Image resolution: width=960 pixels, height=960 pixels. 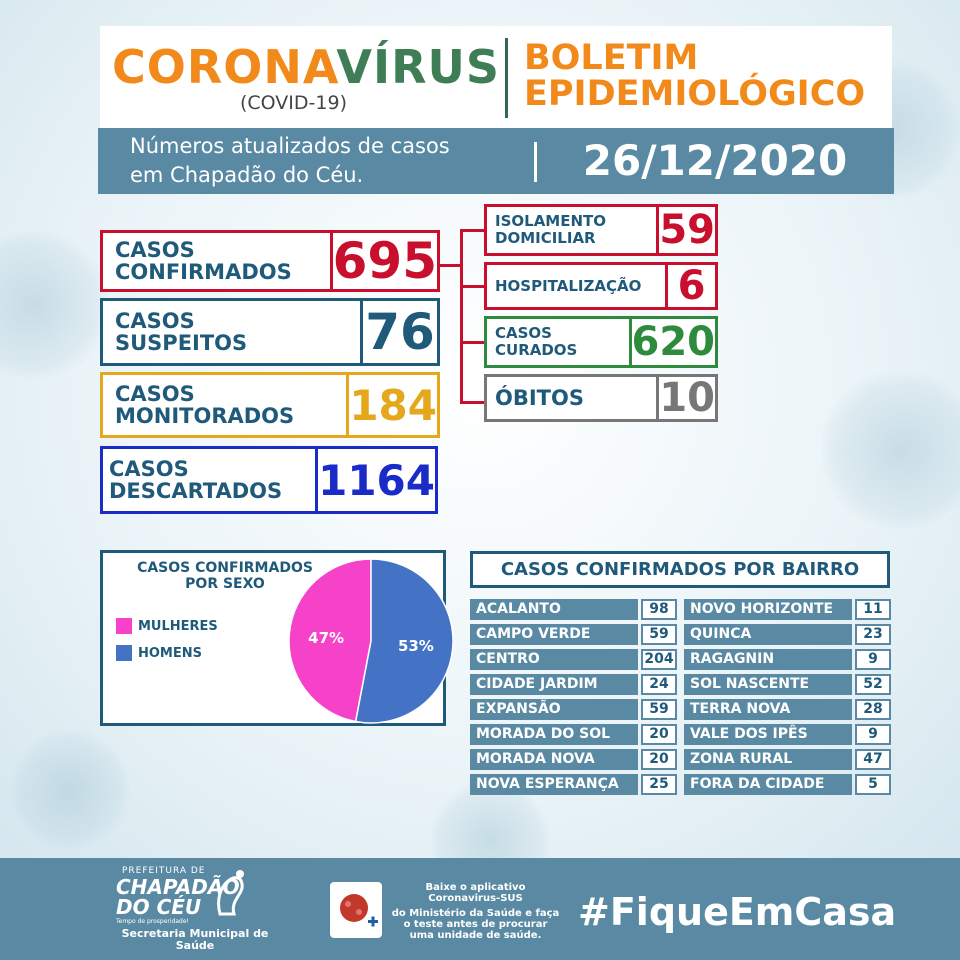 What do you see at coordinates (554, 609) in the screenshot?
I see `bairro-name: ACALANTO` at bounding box center [554, 609].